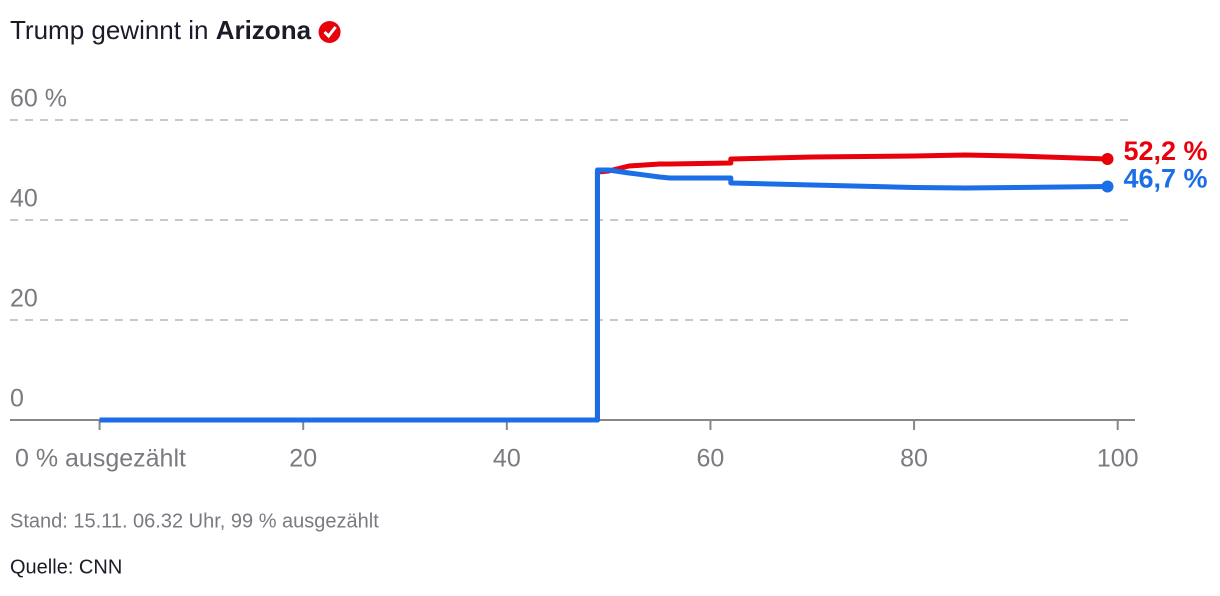  I want to click on y-tick-label: 40, so click(24, 199).